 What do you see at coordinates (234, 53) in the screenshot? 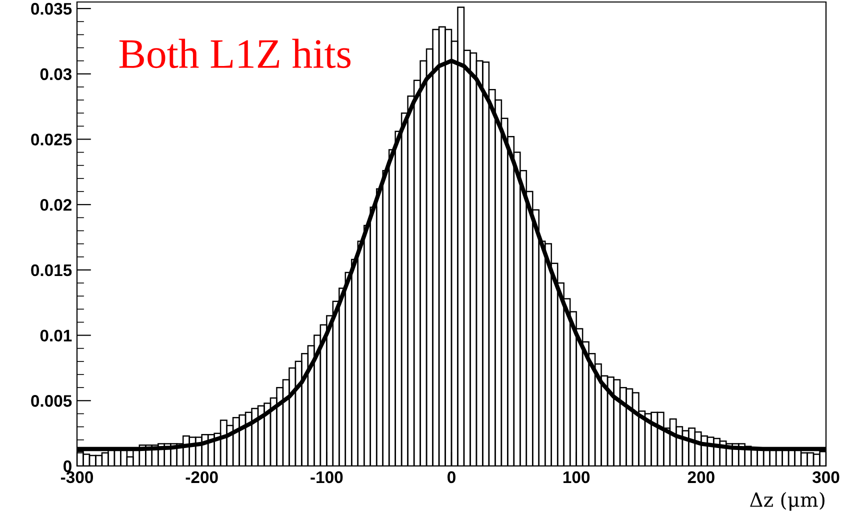
I see `annotation: Both L1Z hits` at bounding box center [234, 53].